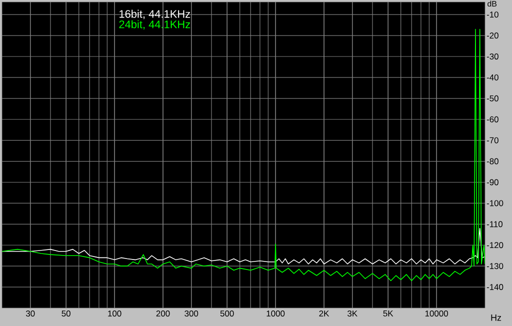  I want to click on y-tick-label: -110, so click(494, 224).